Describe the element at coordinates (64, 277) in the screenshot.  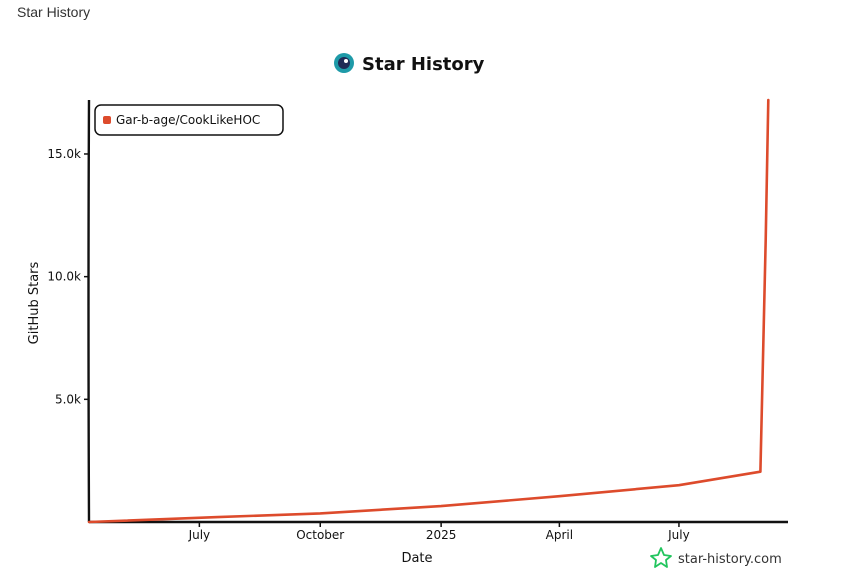
I see `y-tick-label: 10.0k` at that location.